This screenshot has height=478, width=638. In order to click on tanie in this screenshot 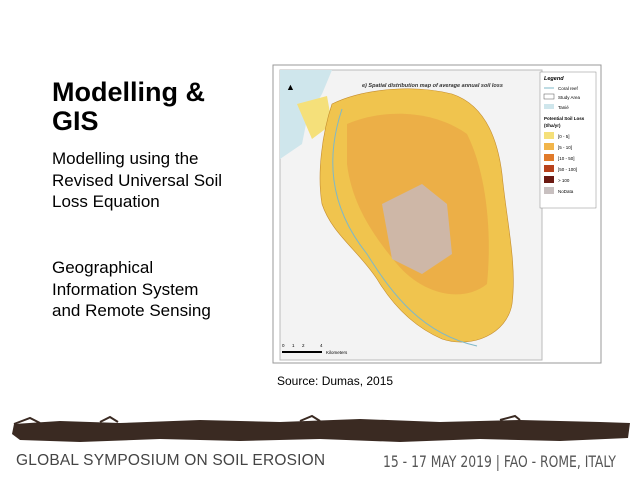, I will do `click(314, 117)`.